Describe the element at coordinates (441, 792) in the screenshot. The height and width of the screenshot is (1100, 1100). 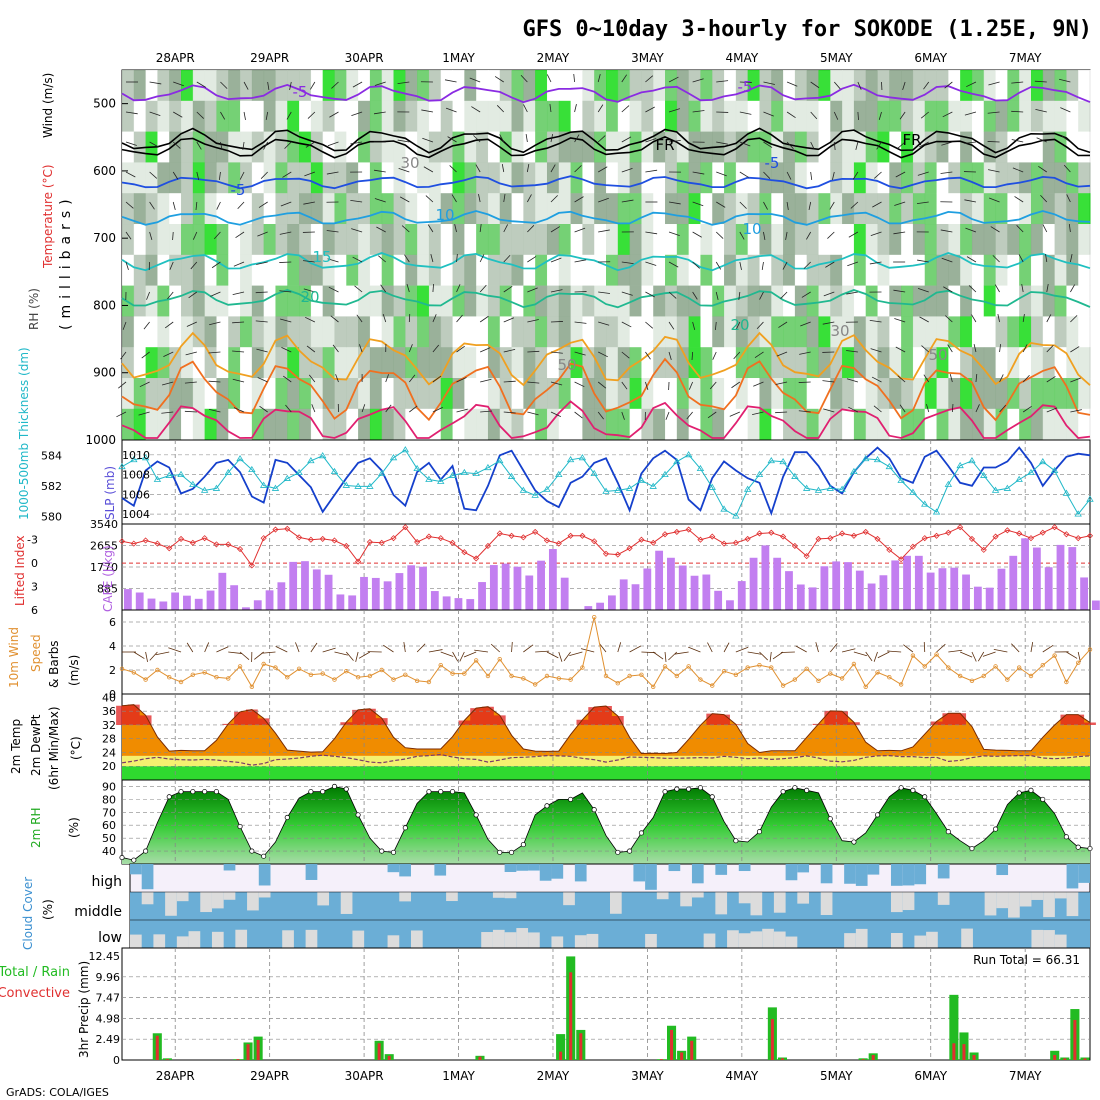
I see `rh2m-point` at that location.